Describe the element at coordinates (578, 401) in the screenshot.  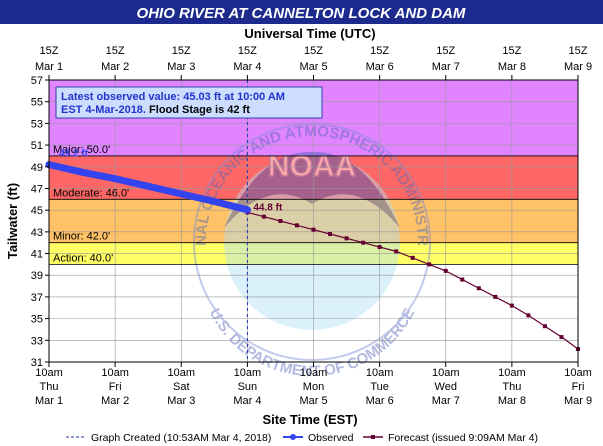
I see `bottom-tick-date-8: Mar 9` at that location.